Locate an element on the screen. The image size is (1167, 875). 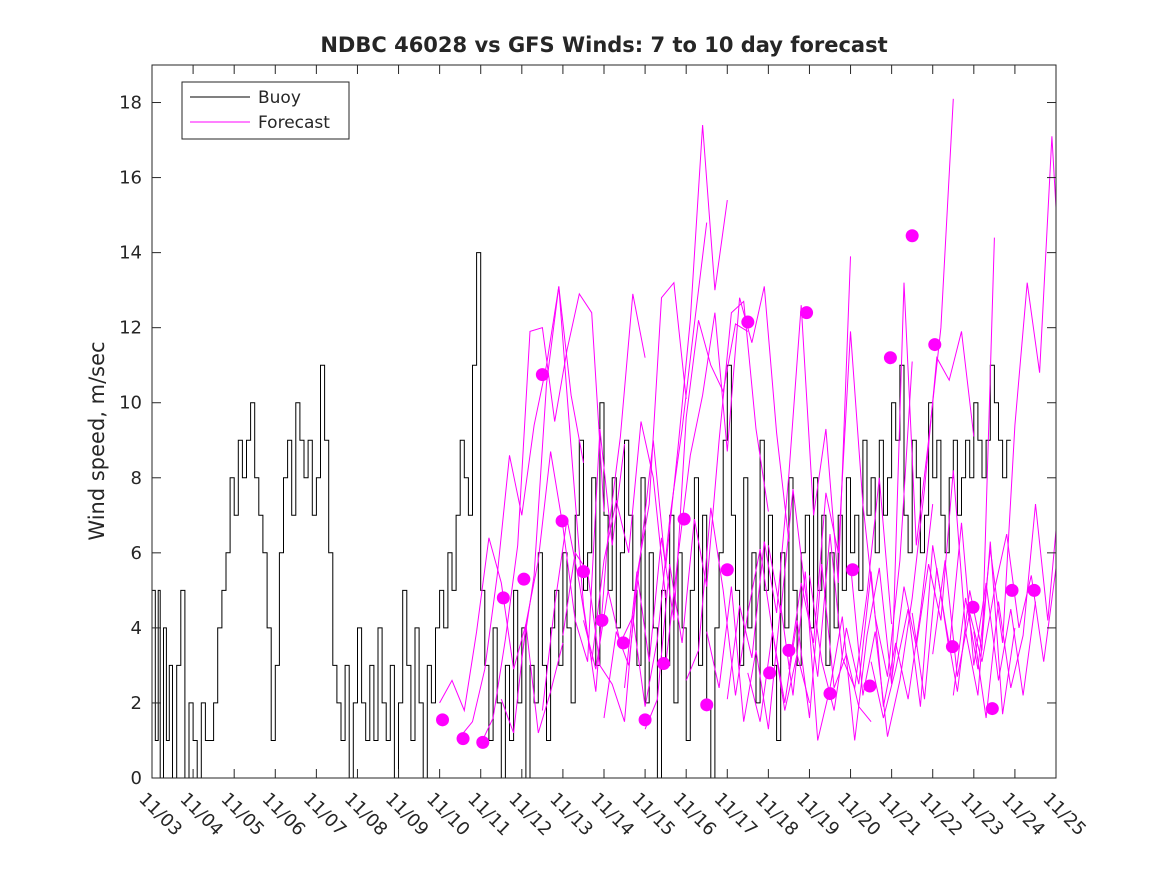
y-tick-label: 16 is located at coordinates (130, 178).